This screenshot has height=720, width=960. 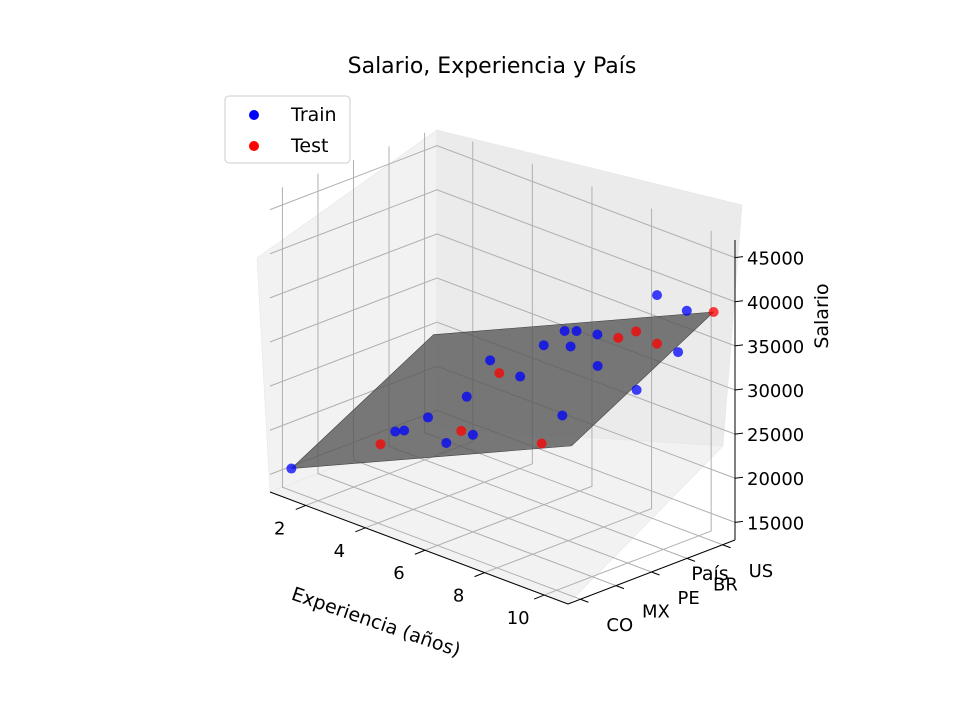 I want to click on y-tick-label: BR, so click(x=725, y=584).